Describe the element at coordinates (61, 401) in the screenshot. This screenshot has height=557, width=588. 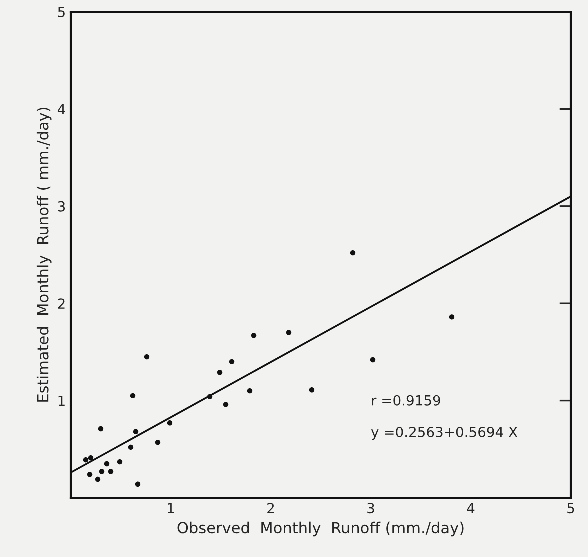
I see `y-tick-label: 1` at that location.